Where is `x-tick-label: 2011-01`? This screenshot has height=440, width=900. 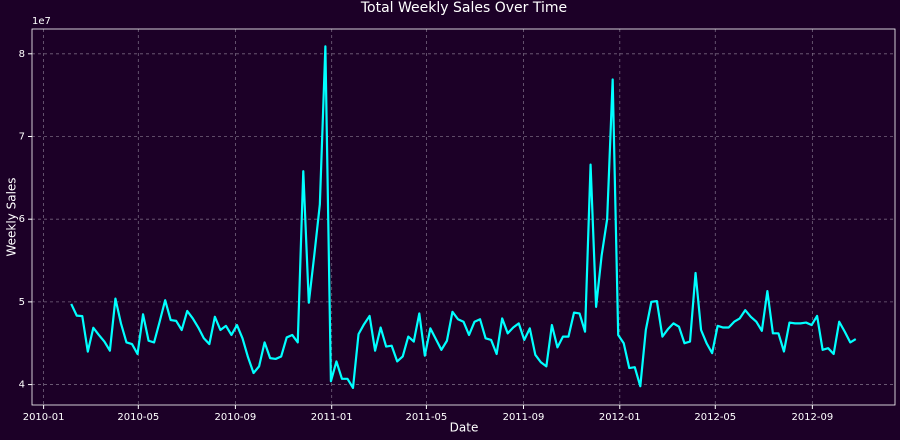
x-tick-label: 2011-01 is located at coordinates (332, 417).